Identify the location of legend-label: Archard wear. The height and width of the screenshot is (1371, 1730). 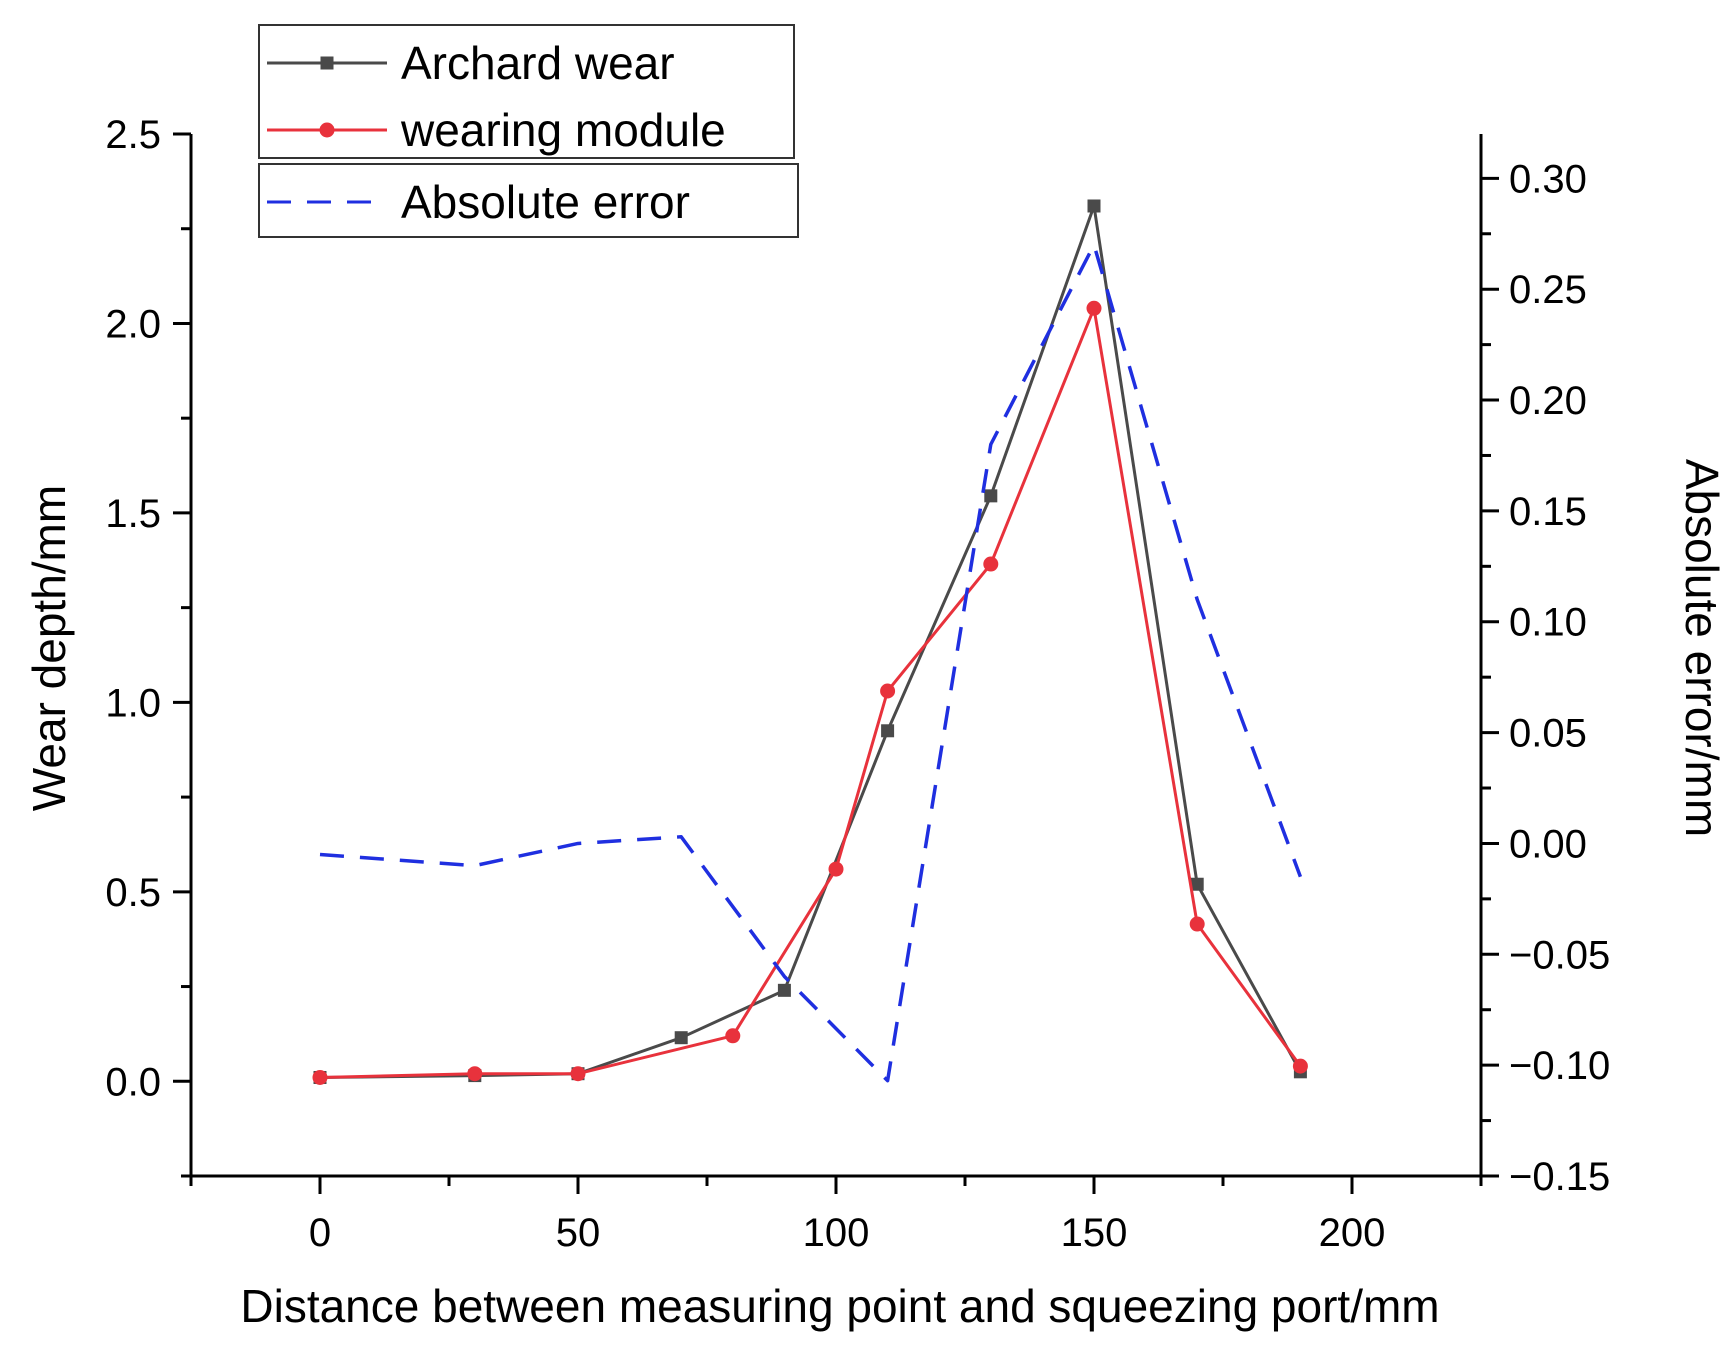
(538, 63).